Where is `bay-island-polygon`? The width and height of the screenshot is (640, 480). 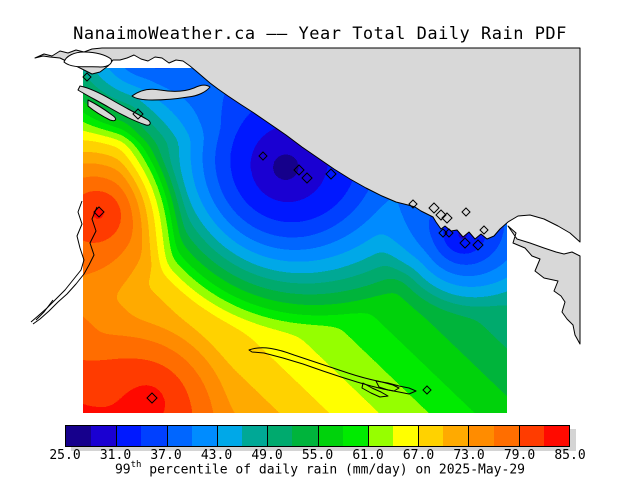
bay-island-polygon is located at coordinates (171, 92).